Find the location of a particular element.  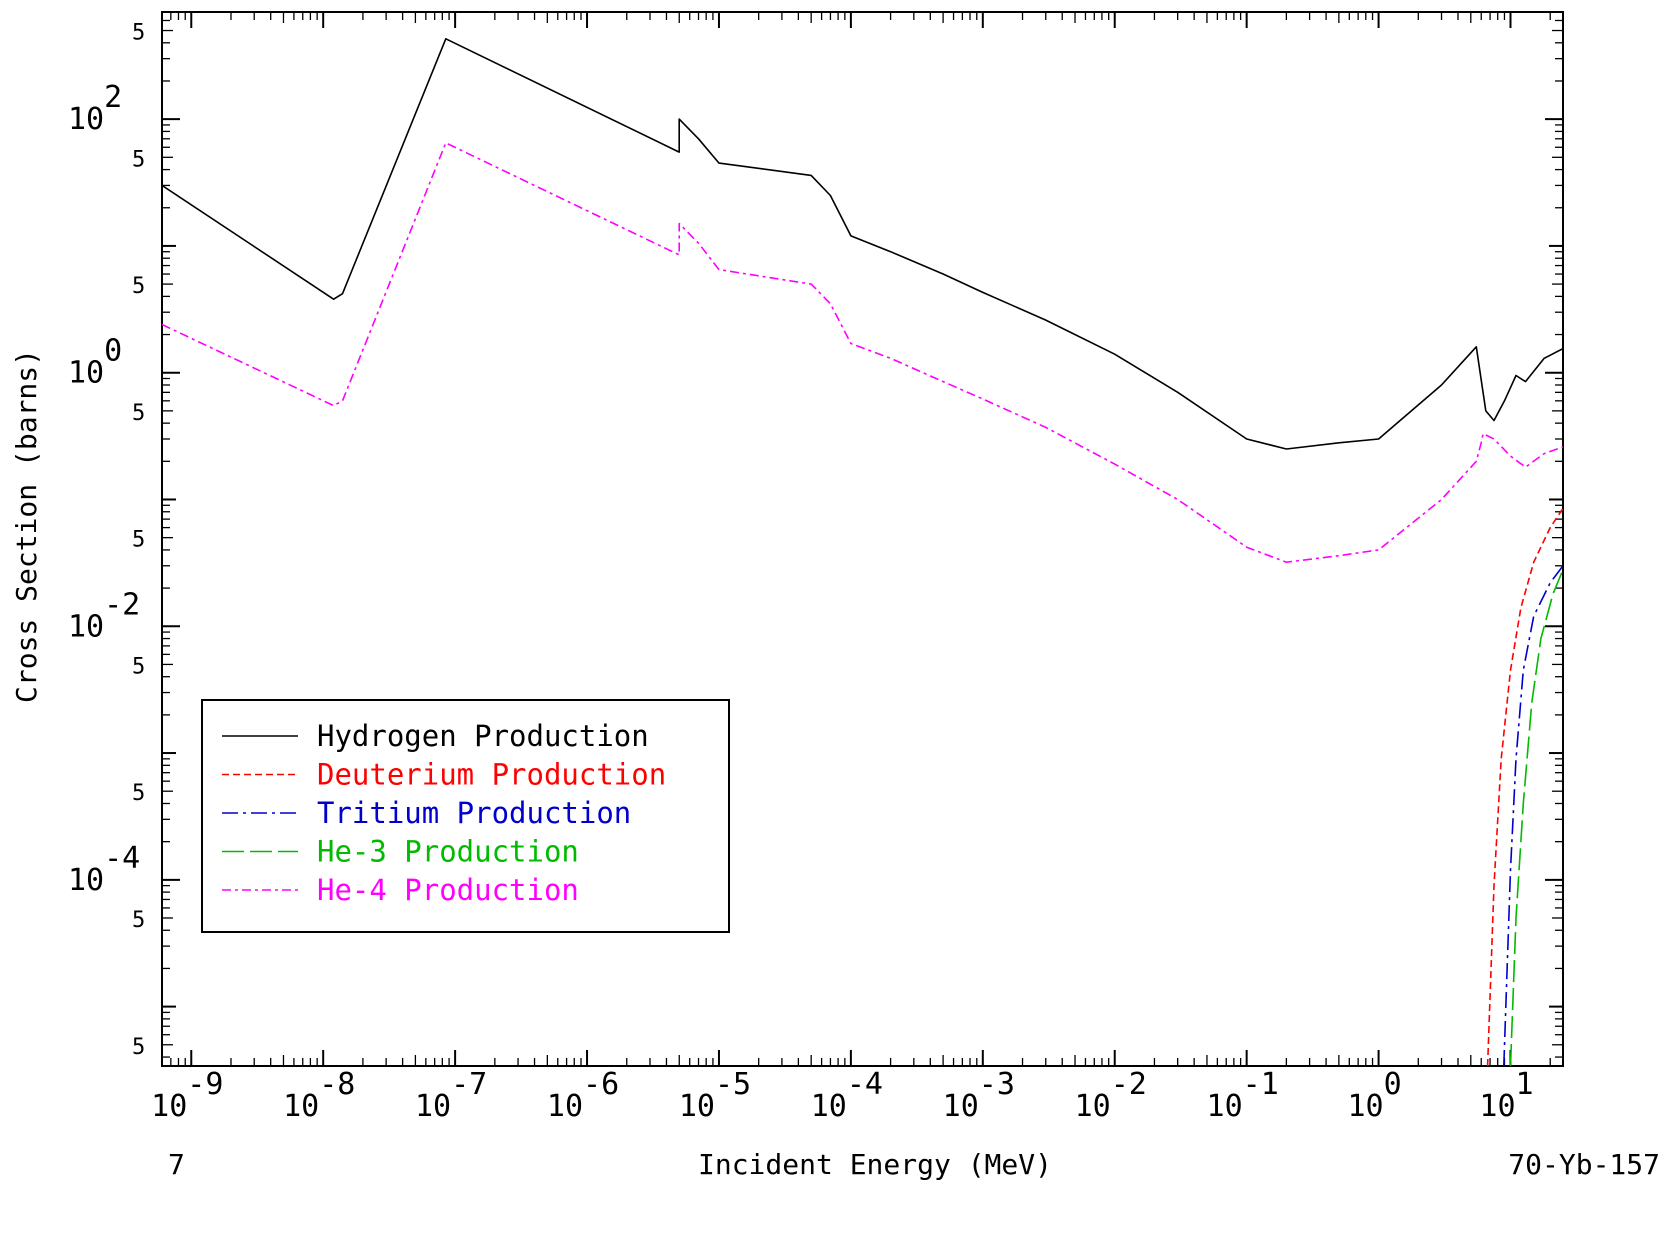

x-tick-label: 10⁻⁹ is located at coordinates (187, 1095).